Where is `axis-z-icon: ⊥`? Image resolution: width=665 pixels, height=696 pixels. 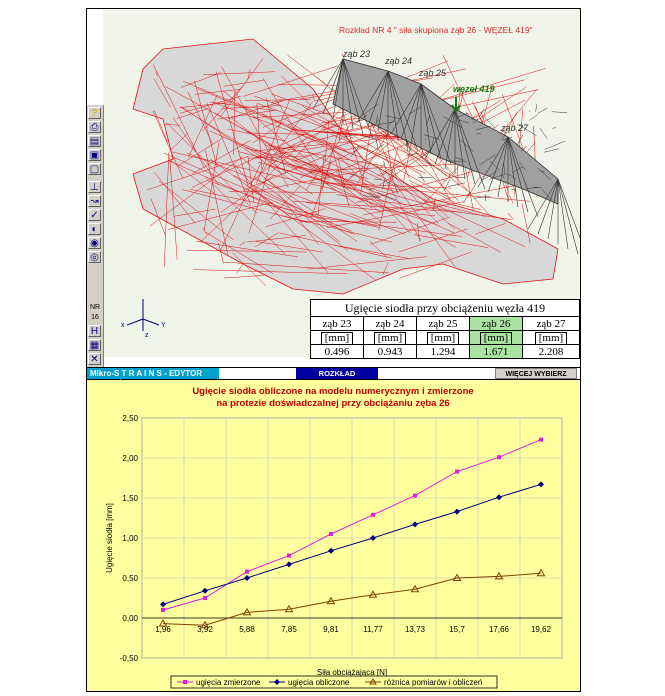 axis-z-icon: ⊥ is located at coordinates (94, 187).